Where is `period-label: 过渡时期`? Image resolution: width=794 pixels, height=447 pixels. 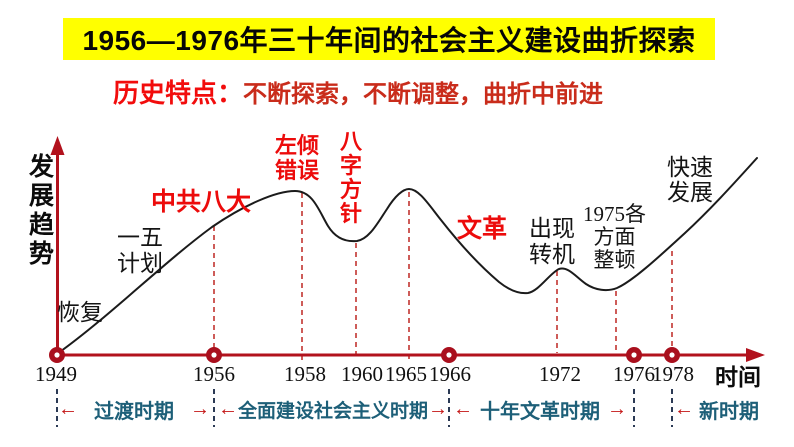 period-label: 过渡时期 is located at coordinates (134, 411).